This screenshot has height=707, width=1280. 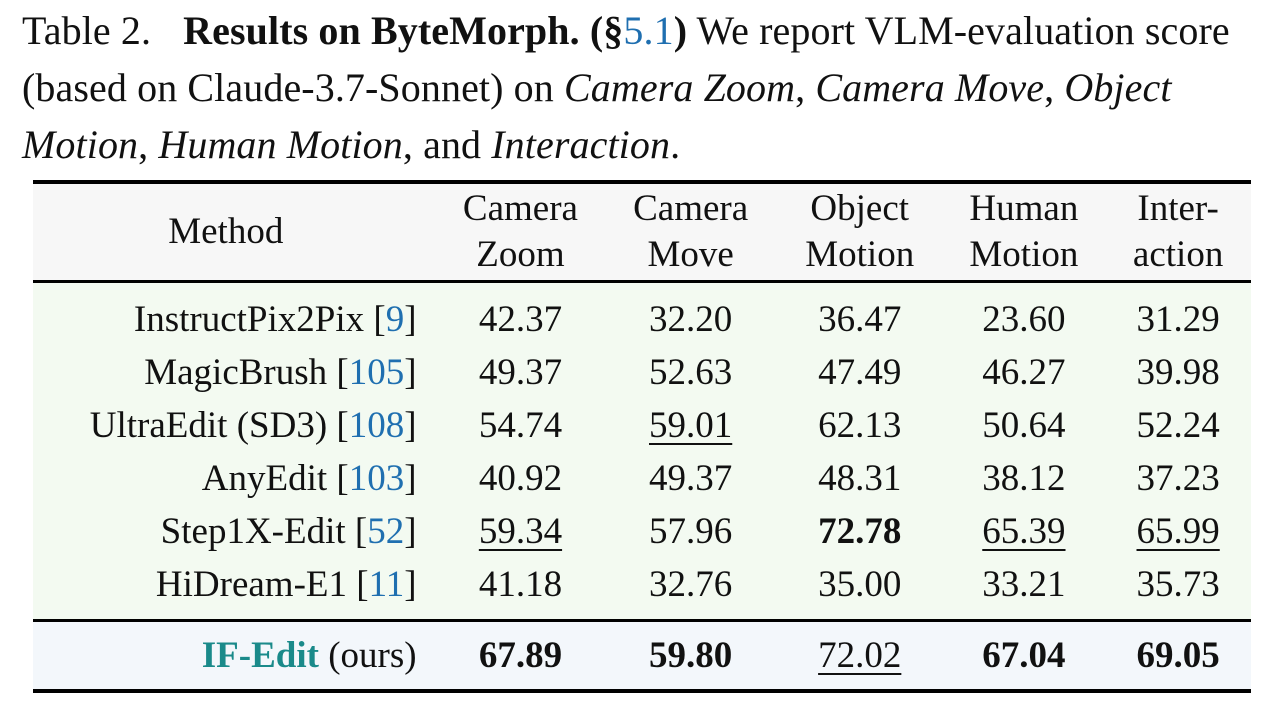 What do you see at coordinates (1024, 478) in the screenshot?
I see `score-cell: 38.12` at bounding box center [1024, 478].